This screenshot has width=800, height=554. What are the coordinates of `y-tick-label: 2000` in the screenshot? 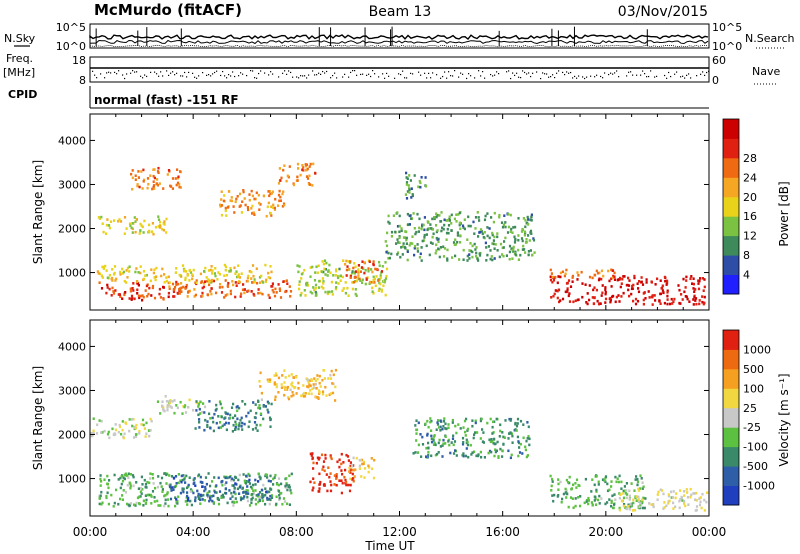 It's located at (72, 435).